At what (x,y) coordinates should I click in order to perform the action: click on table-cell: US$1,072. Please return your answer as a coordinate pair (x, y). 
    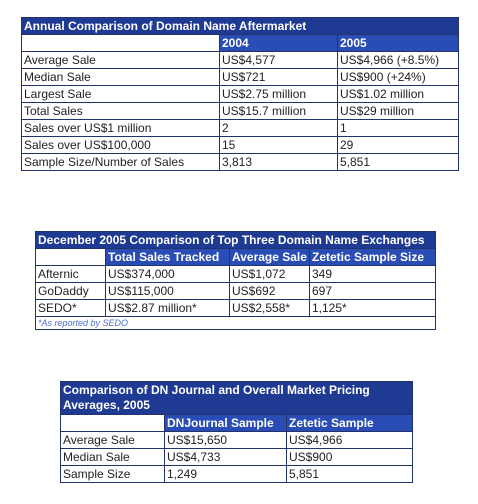
    Looking at the image, I should click on (269, 274).